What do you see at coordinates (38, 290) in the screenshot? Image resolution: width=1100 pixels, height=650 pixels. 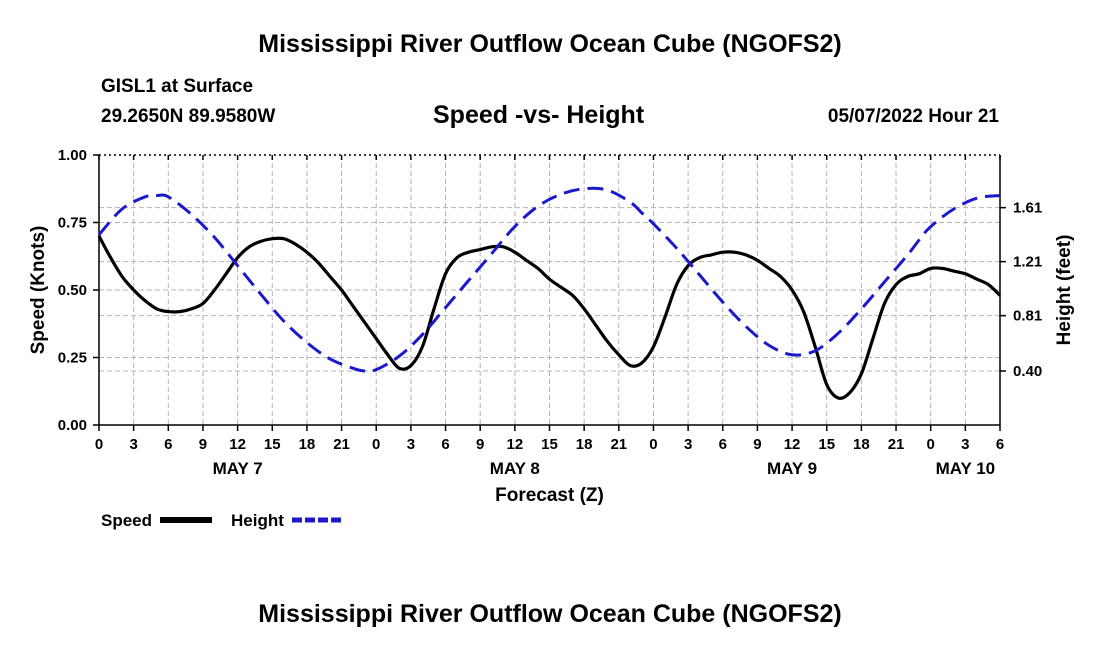 I see `y-axis-title-left: Speed (Knots)` at bounding box center [38, 290].